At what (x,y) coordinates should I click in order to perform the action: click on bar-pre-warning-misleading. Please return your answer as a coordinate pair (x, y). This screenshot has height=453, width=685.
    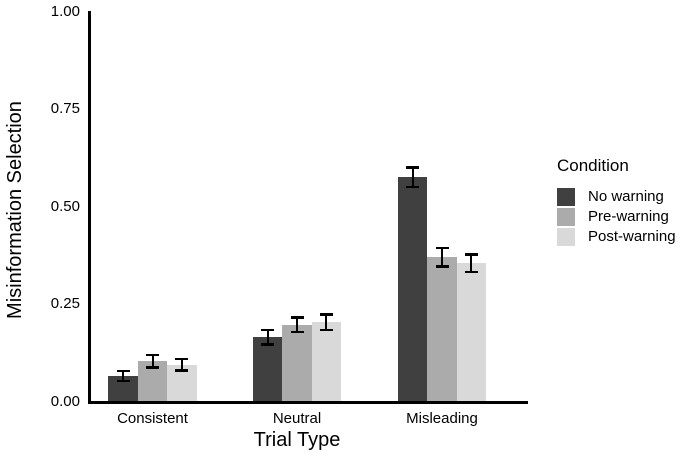
    Looking at the image, I should click on (442, 329).